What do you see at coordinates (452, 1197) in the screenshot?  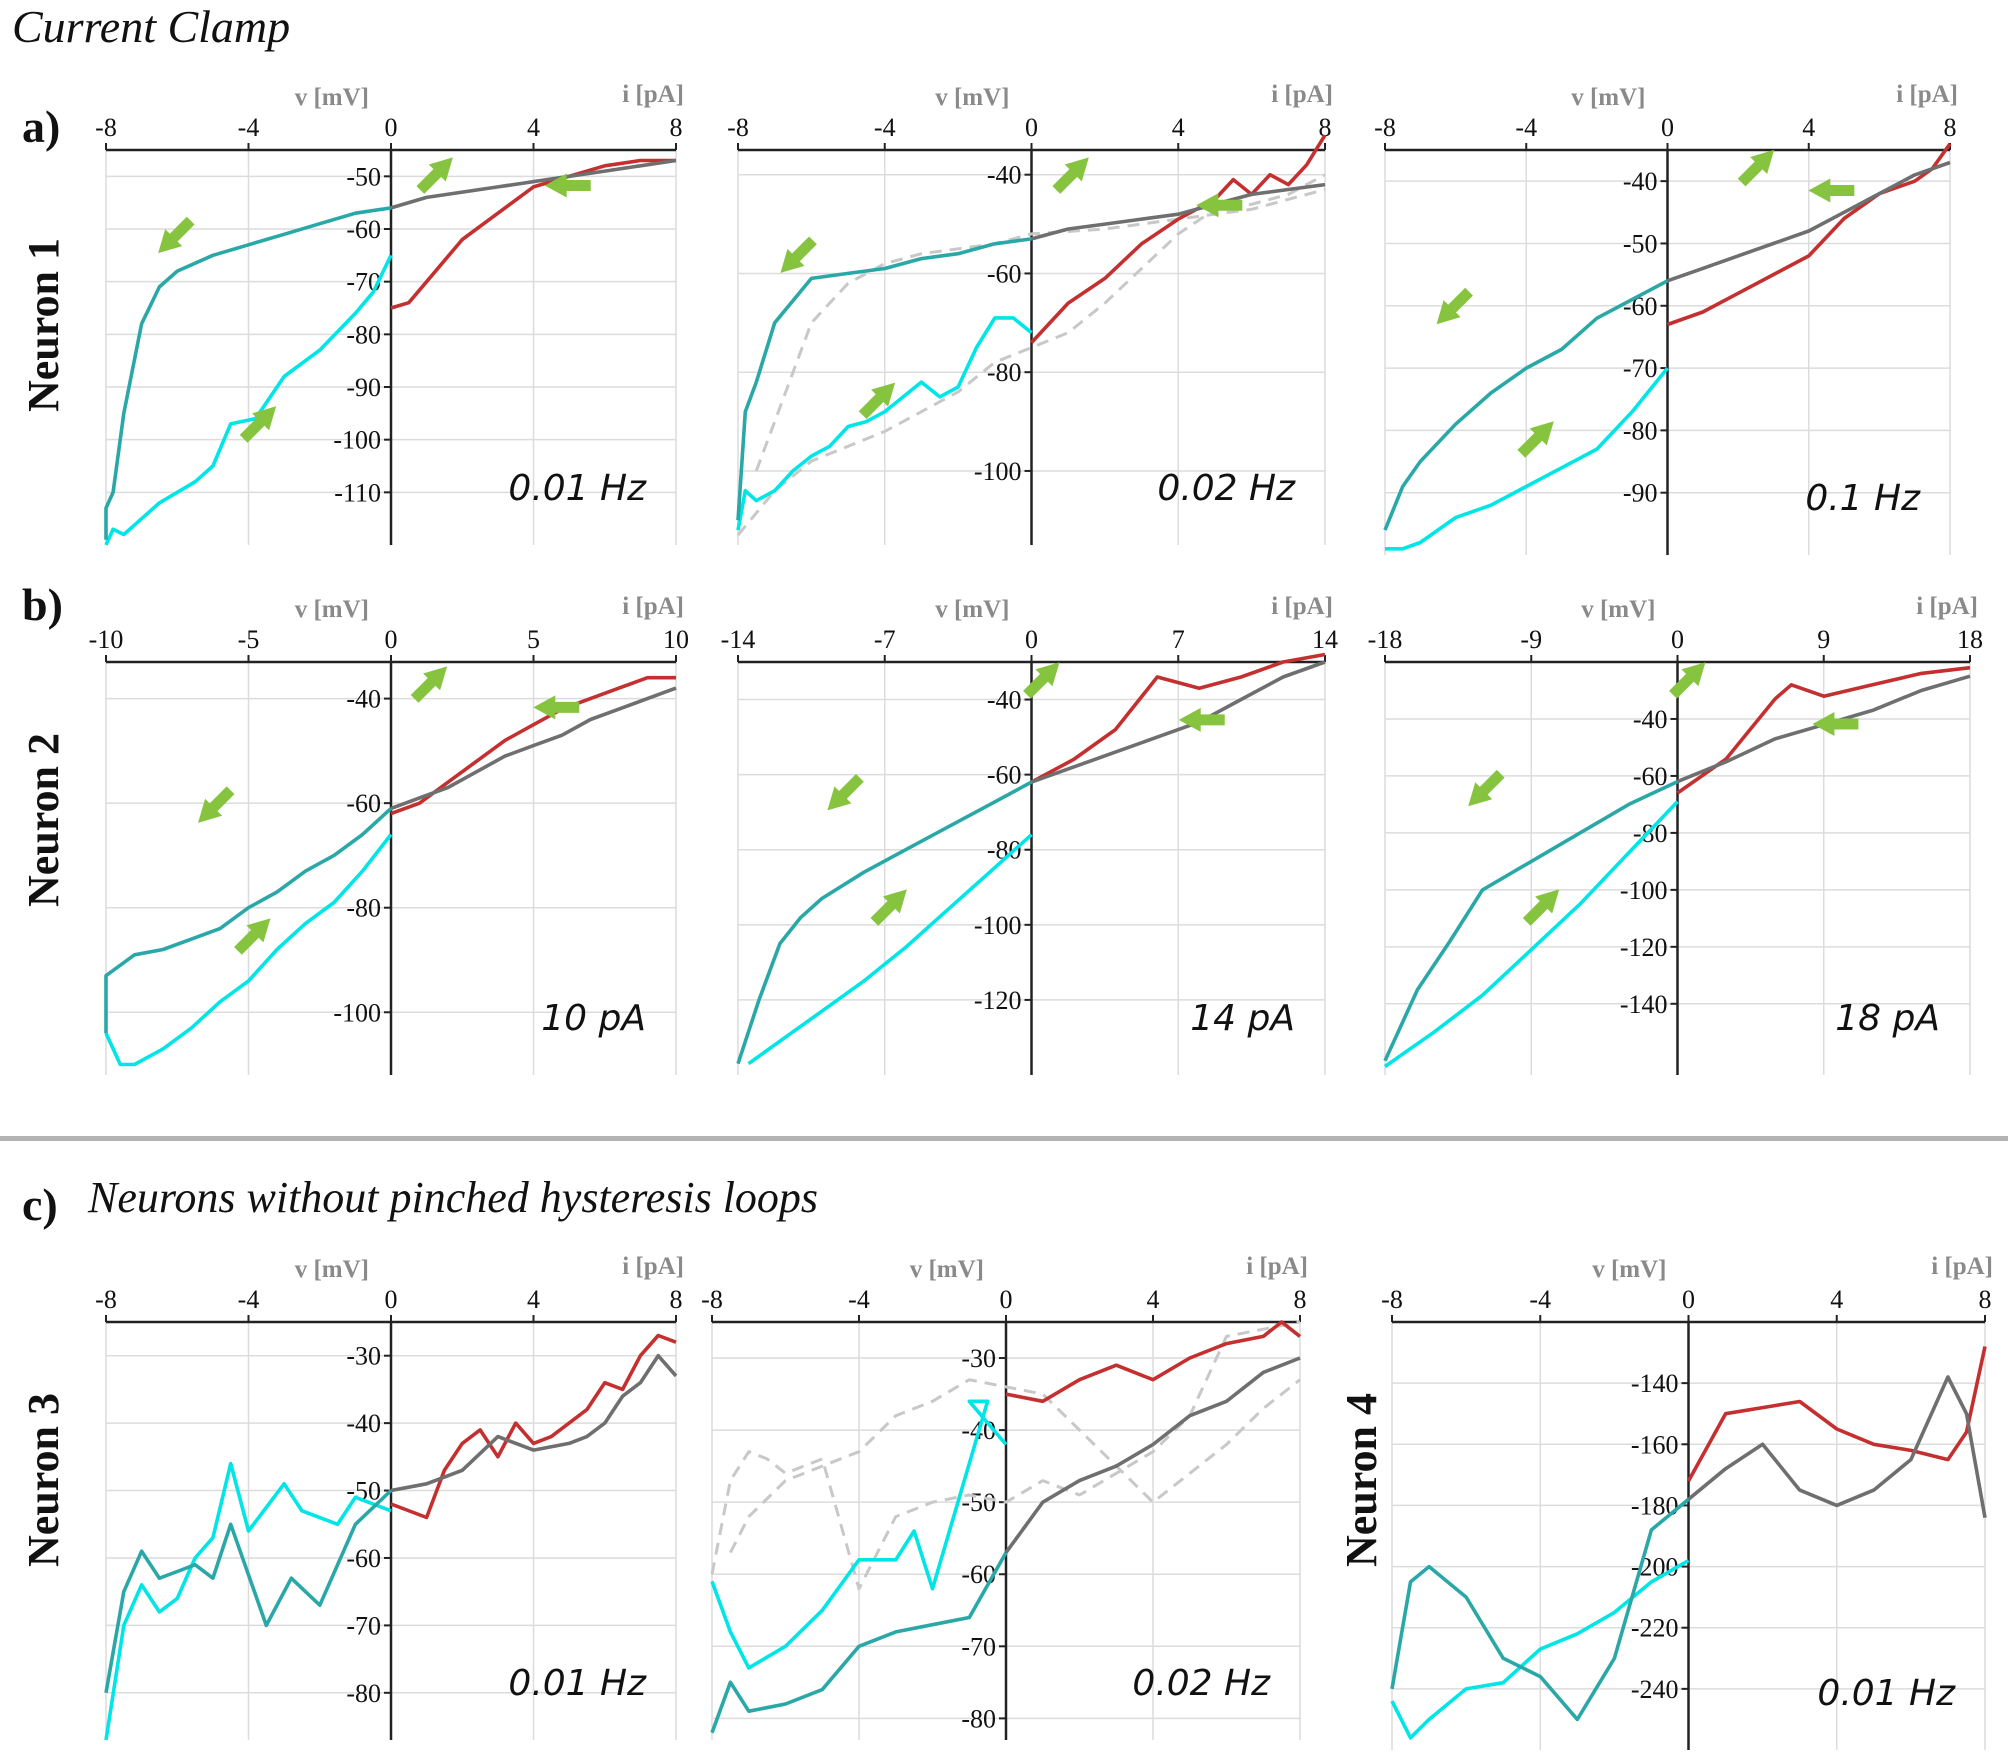 I see `section-c-title: Neurons without pinched hysteresis loops` at bounding box center [452, 1197].